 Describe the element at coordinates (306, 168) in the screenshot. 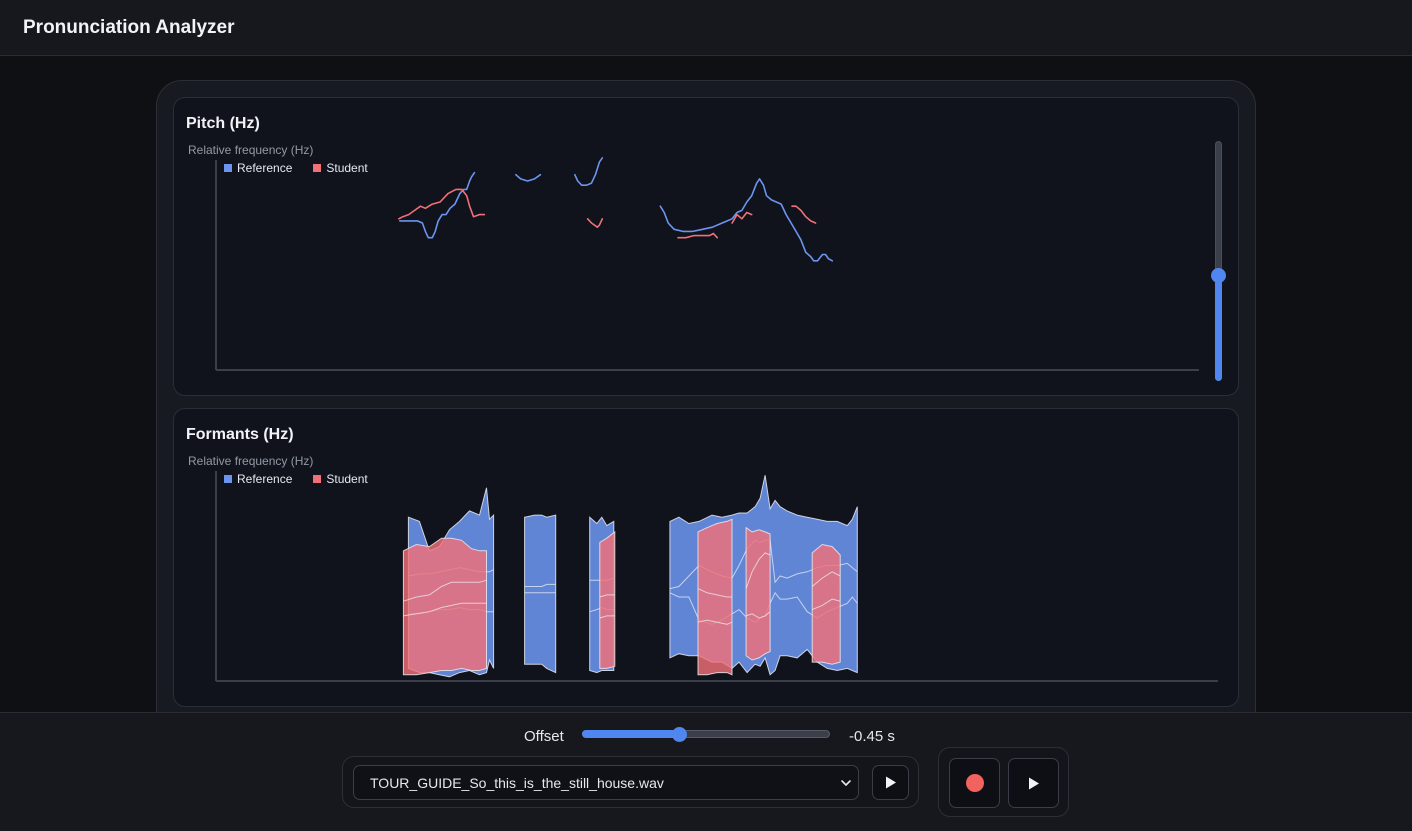

I see `pitch-legend: Reference Student` at that location.